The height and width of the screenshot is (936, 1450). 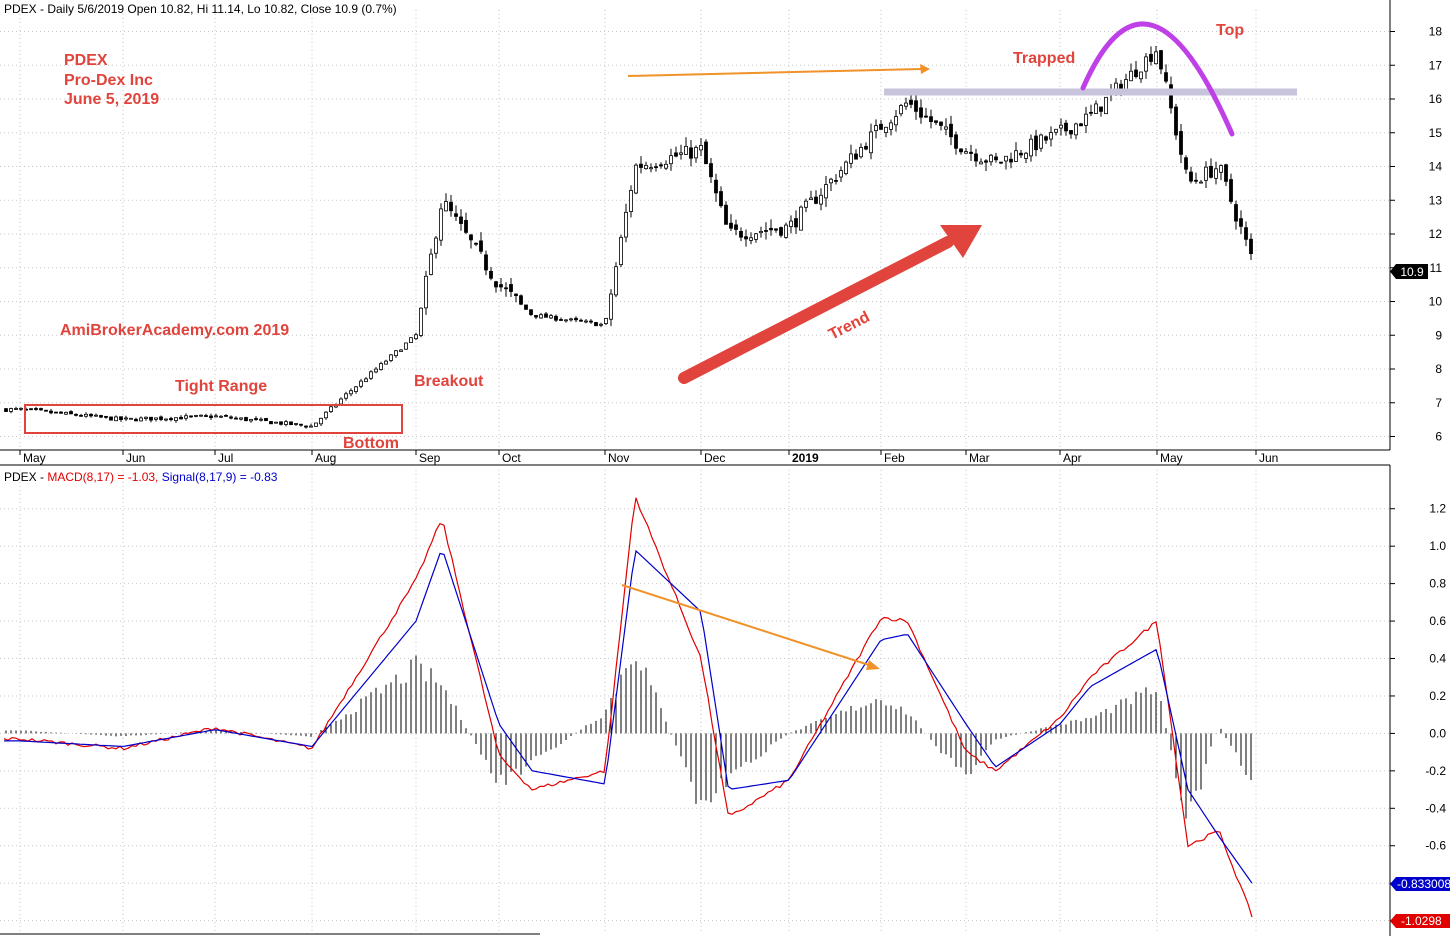 I want to click on annotation-company: Pro-Dex Inc, so click(x=108, y=80).